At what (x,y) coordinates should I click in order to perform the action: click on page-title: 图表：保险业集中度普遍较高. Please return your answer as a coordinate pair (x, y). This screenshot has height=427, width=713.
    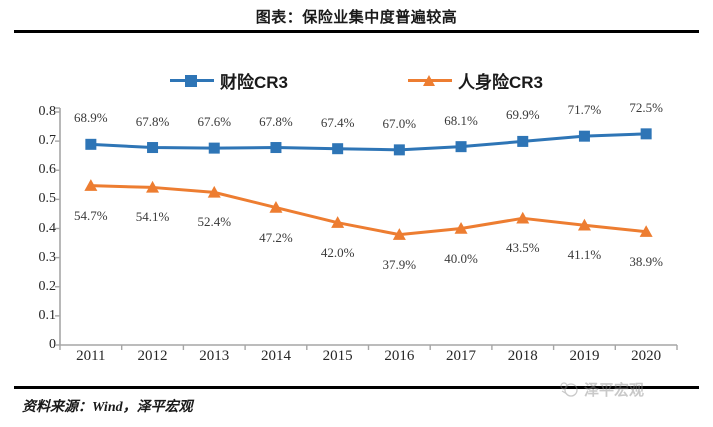
    Looking at the image, I should click on (356, 17).